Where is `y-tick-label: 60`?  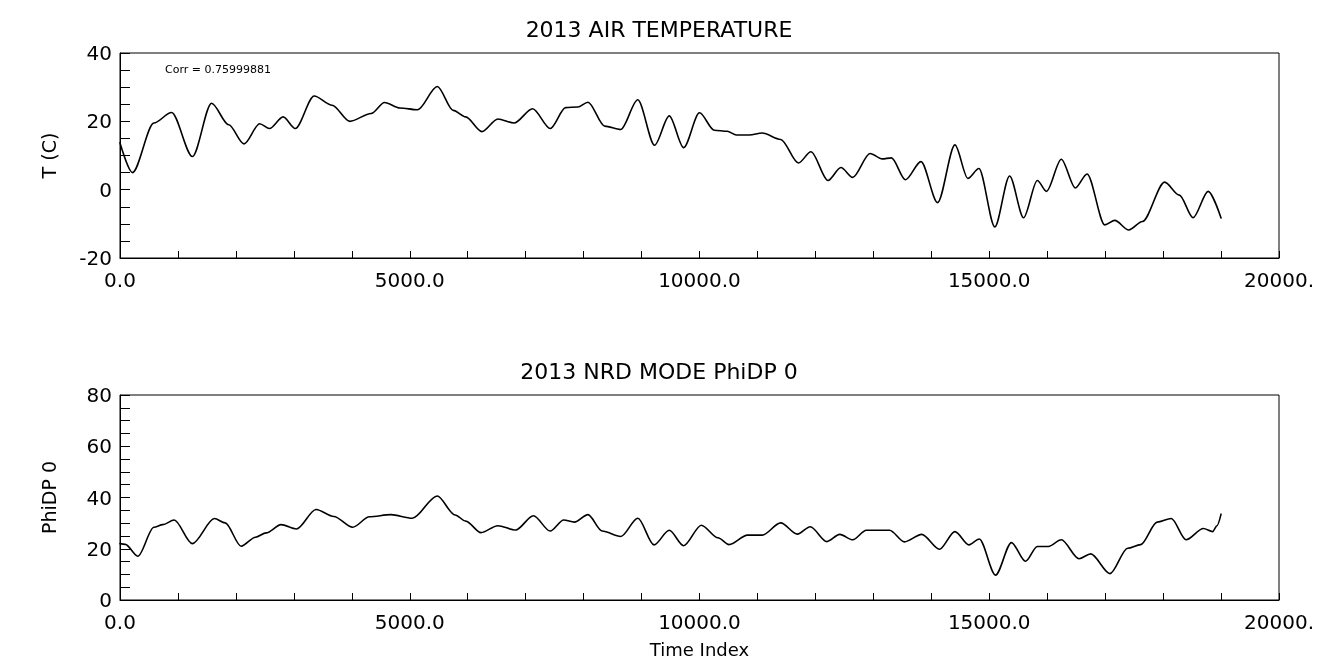 y-tick-label: 60 is located at coordinates (99, 446).